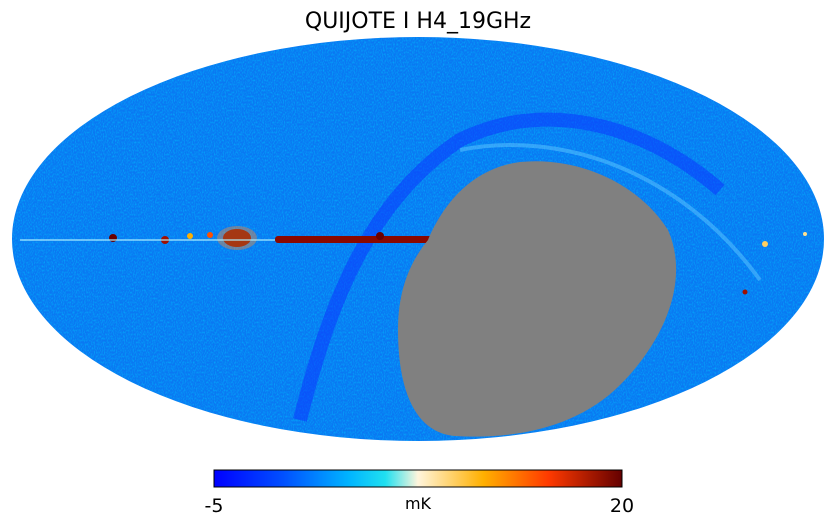 Image resolution: width=836 pixels, height=526 pixels. I want to click on colorbar-unit: mK, so click(418, 503).